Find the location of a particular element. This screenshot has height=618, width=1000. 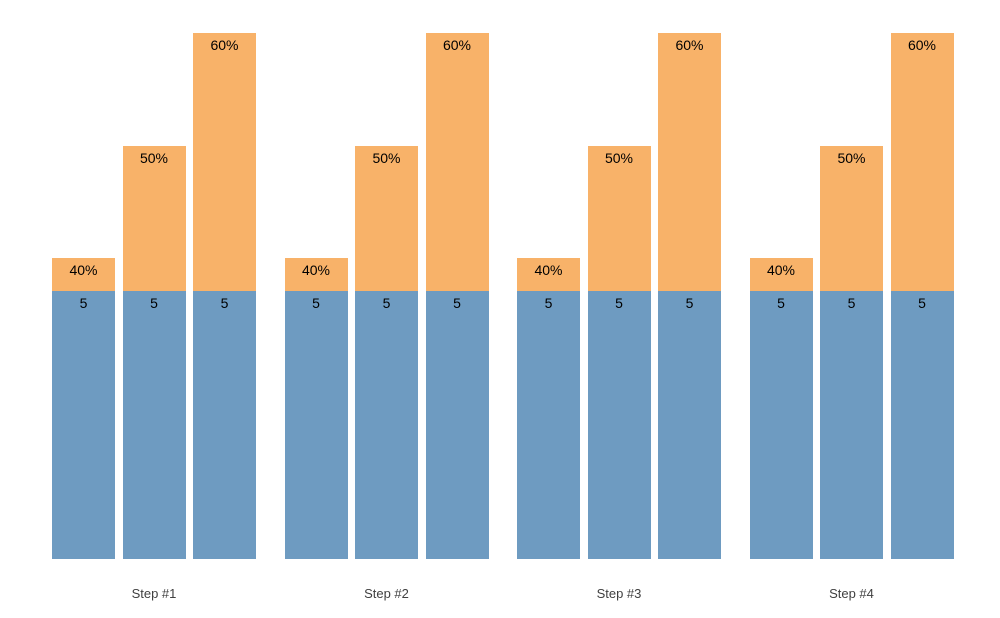

category-label-step1: Step #1 is located at coordinates (154, 593).